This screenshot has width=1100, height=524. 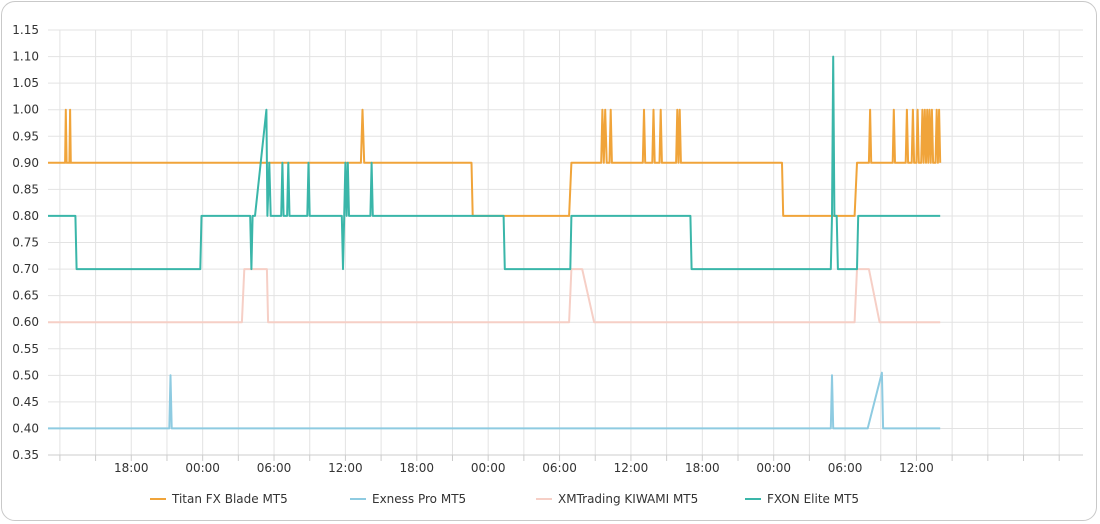 I want to click on y-tick-label: 0.50, so click(x=25, y=375).